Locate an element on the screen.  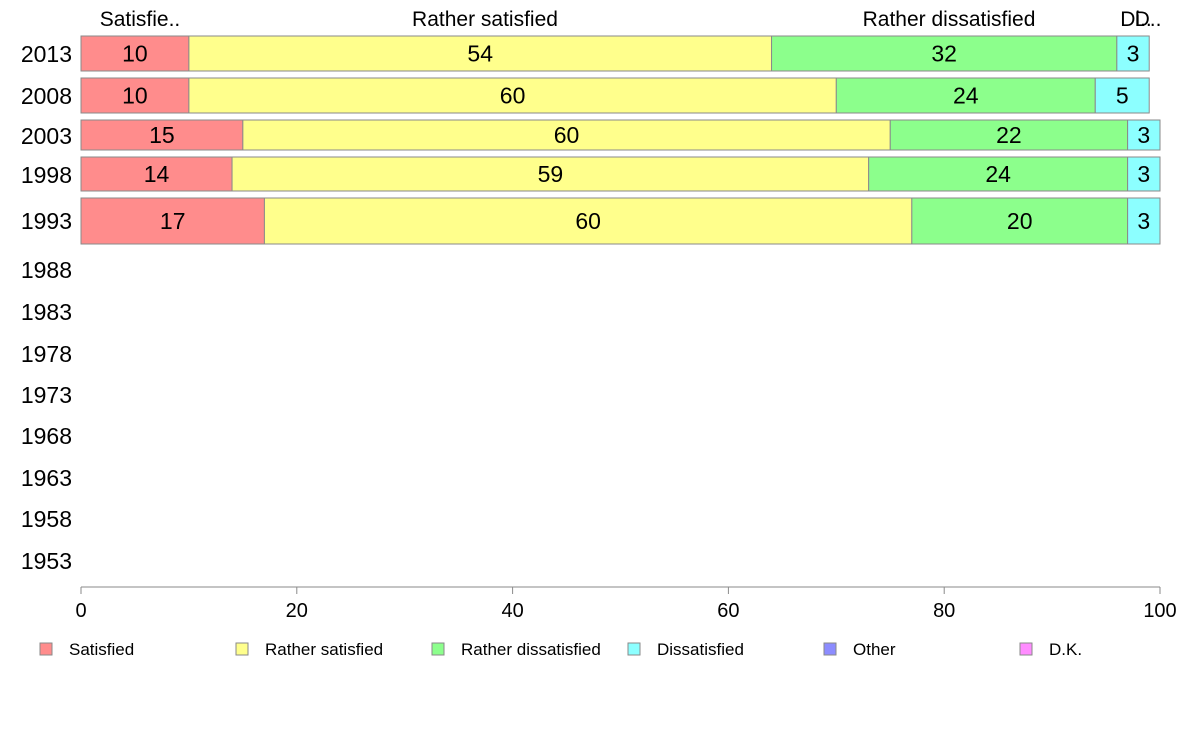
legend-label: Other is located at coordinates (874, 649).